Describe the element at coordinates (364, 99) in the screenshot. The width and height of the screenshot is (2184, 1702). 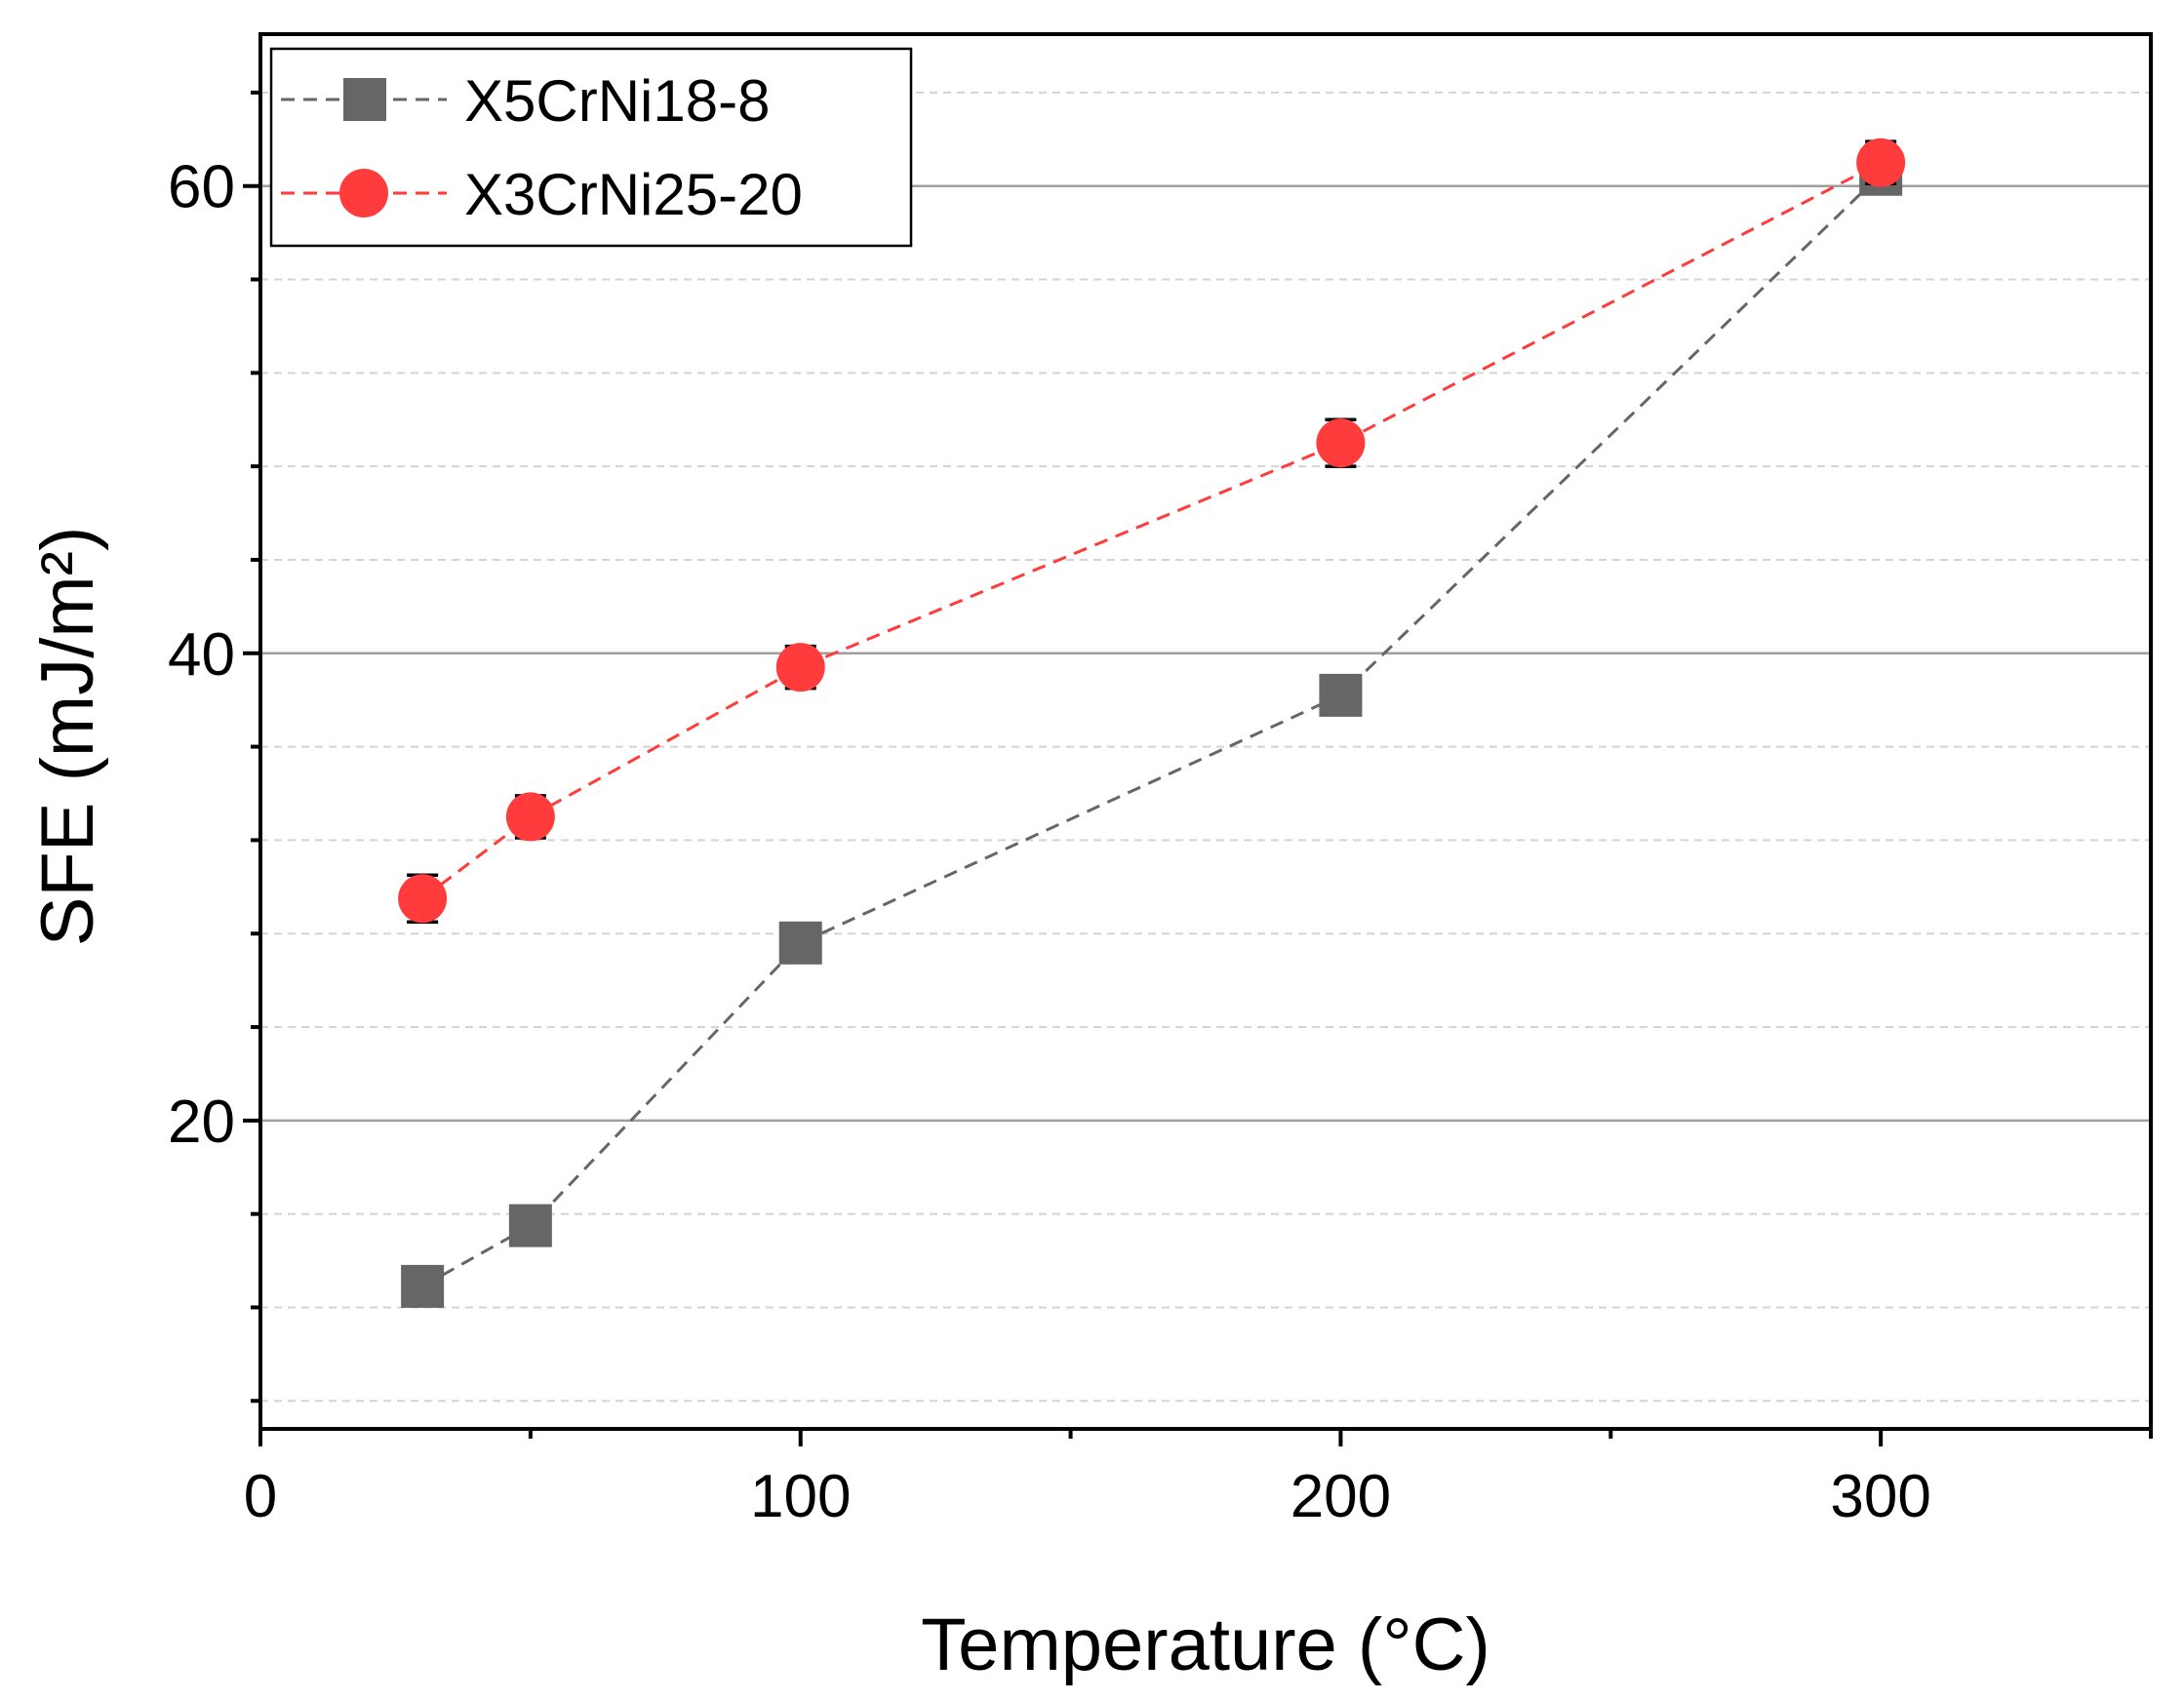
I see `legend-marker-square` at that location.